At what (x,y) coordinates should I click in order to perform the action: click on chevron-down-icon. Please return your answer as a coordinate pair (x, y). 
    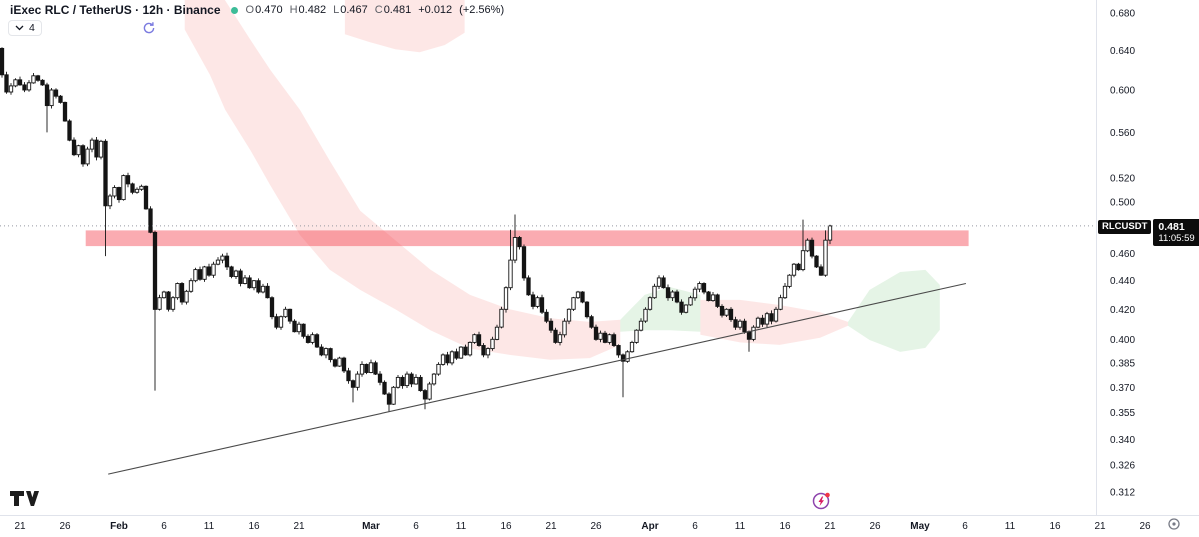
    Looking at the image, I should click on (19, 28).